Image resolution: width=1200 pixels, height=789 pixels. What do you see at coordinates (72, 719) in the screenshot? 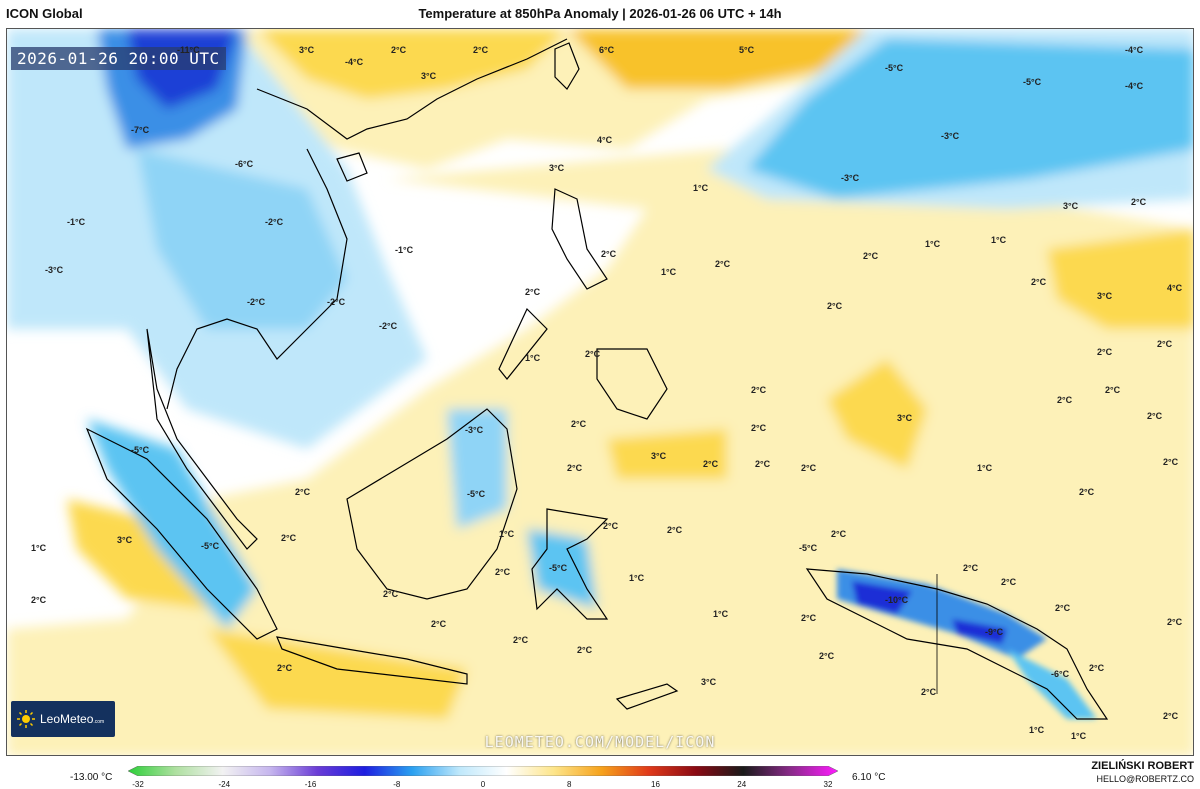
I see `logo-text: LeoMeteo.com` at bounding box center [72, 719].